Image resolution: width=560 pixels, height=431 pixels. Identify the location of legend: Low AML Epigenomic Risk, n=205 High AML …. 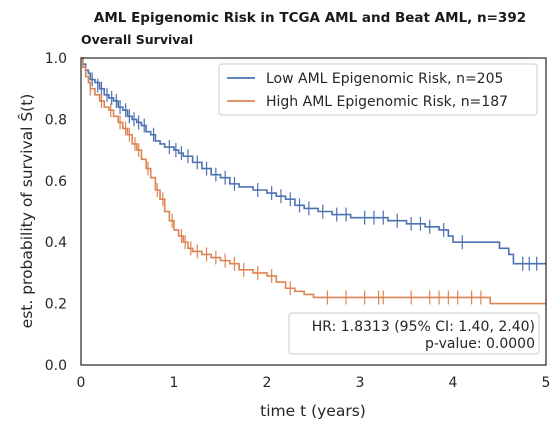
(378, 89).